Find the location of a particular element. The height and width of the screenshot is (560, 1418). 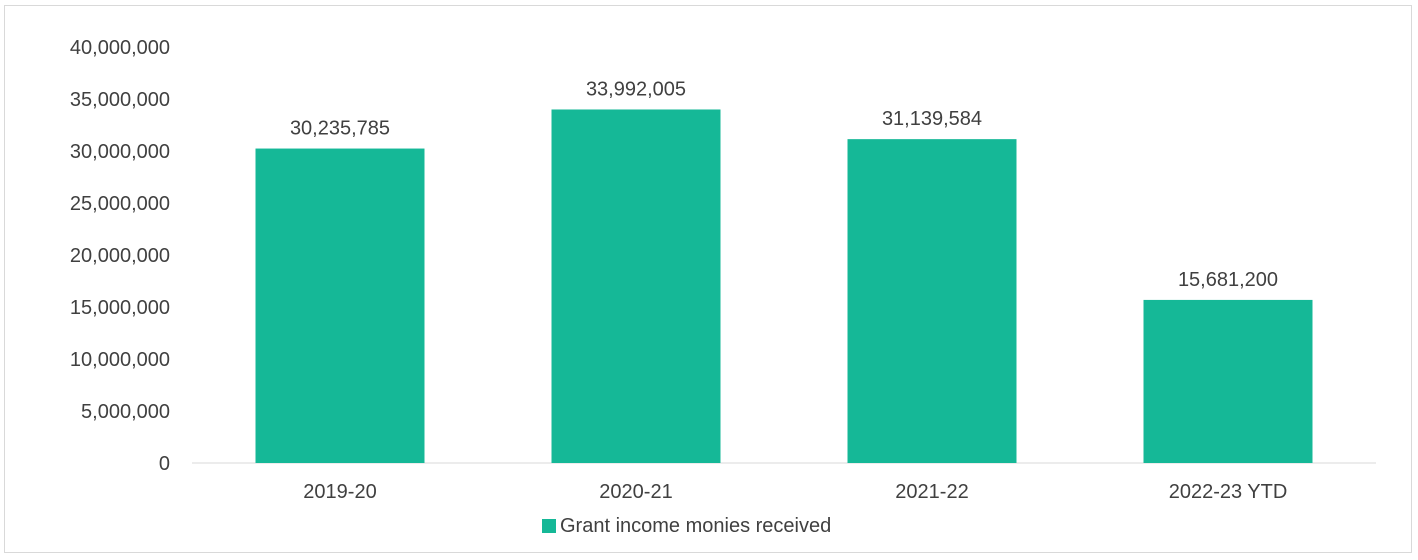

legend: Grant income monies received is located at coordinates (686, 526).